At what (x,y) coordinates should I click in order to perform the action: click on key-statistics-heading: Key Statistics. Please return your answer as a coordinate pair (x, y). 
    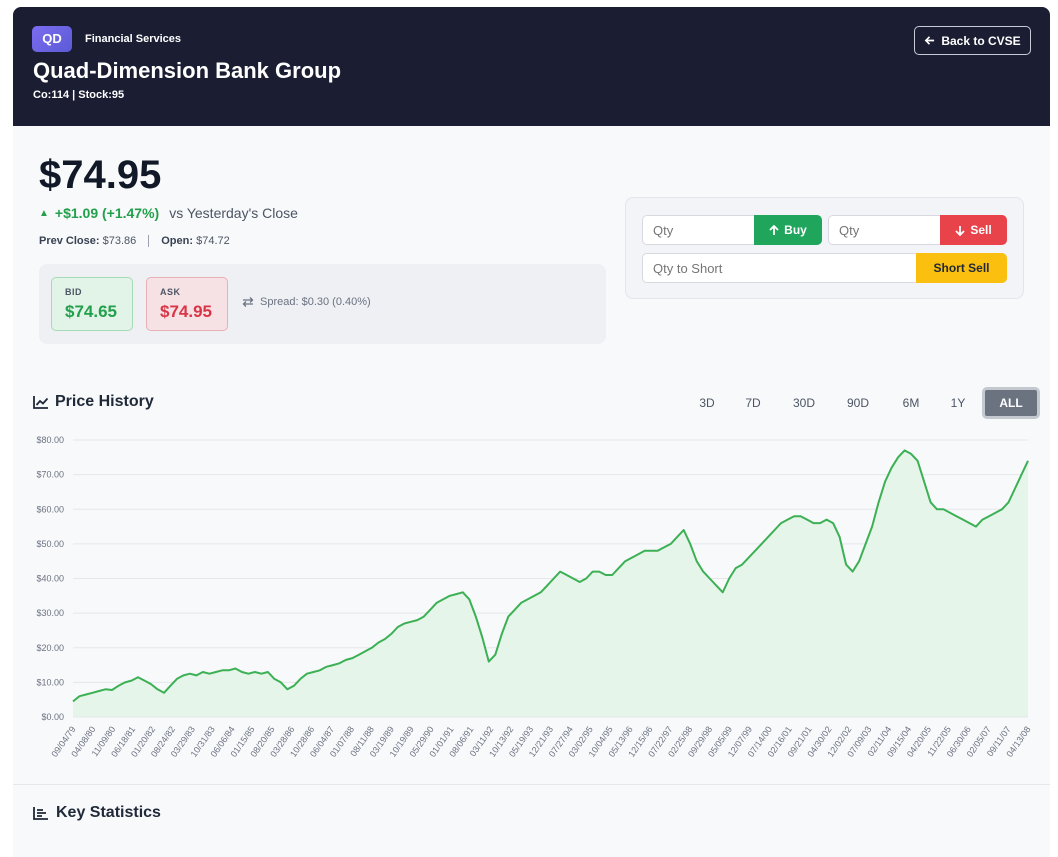
    Looking at the image, I should click on (97, 813).